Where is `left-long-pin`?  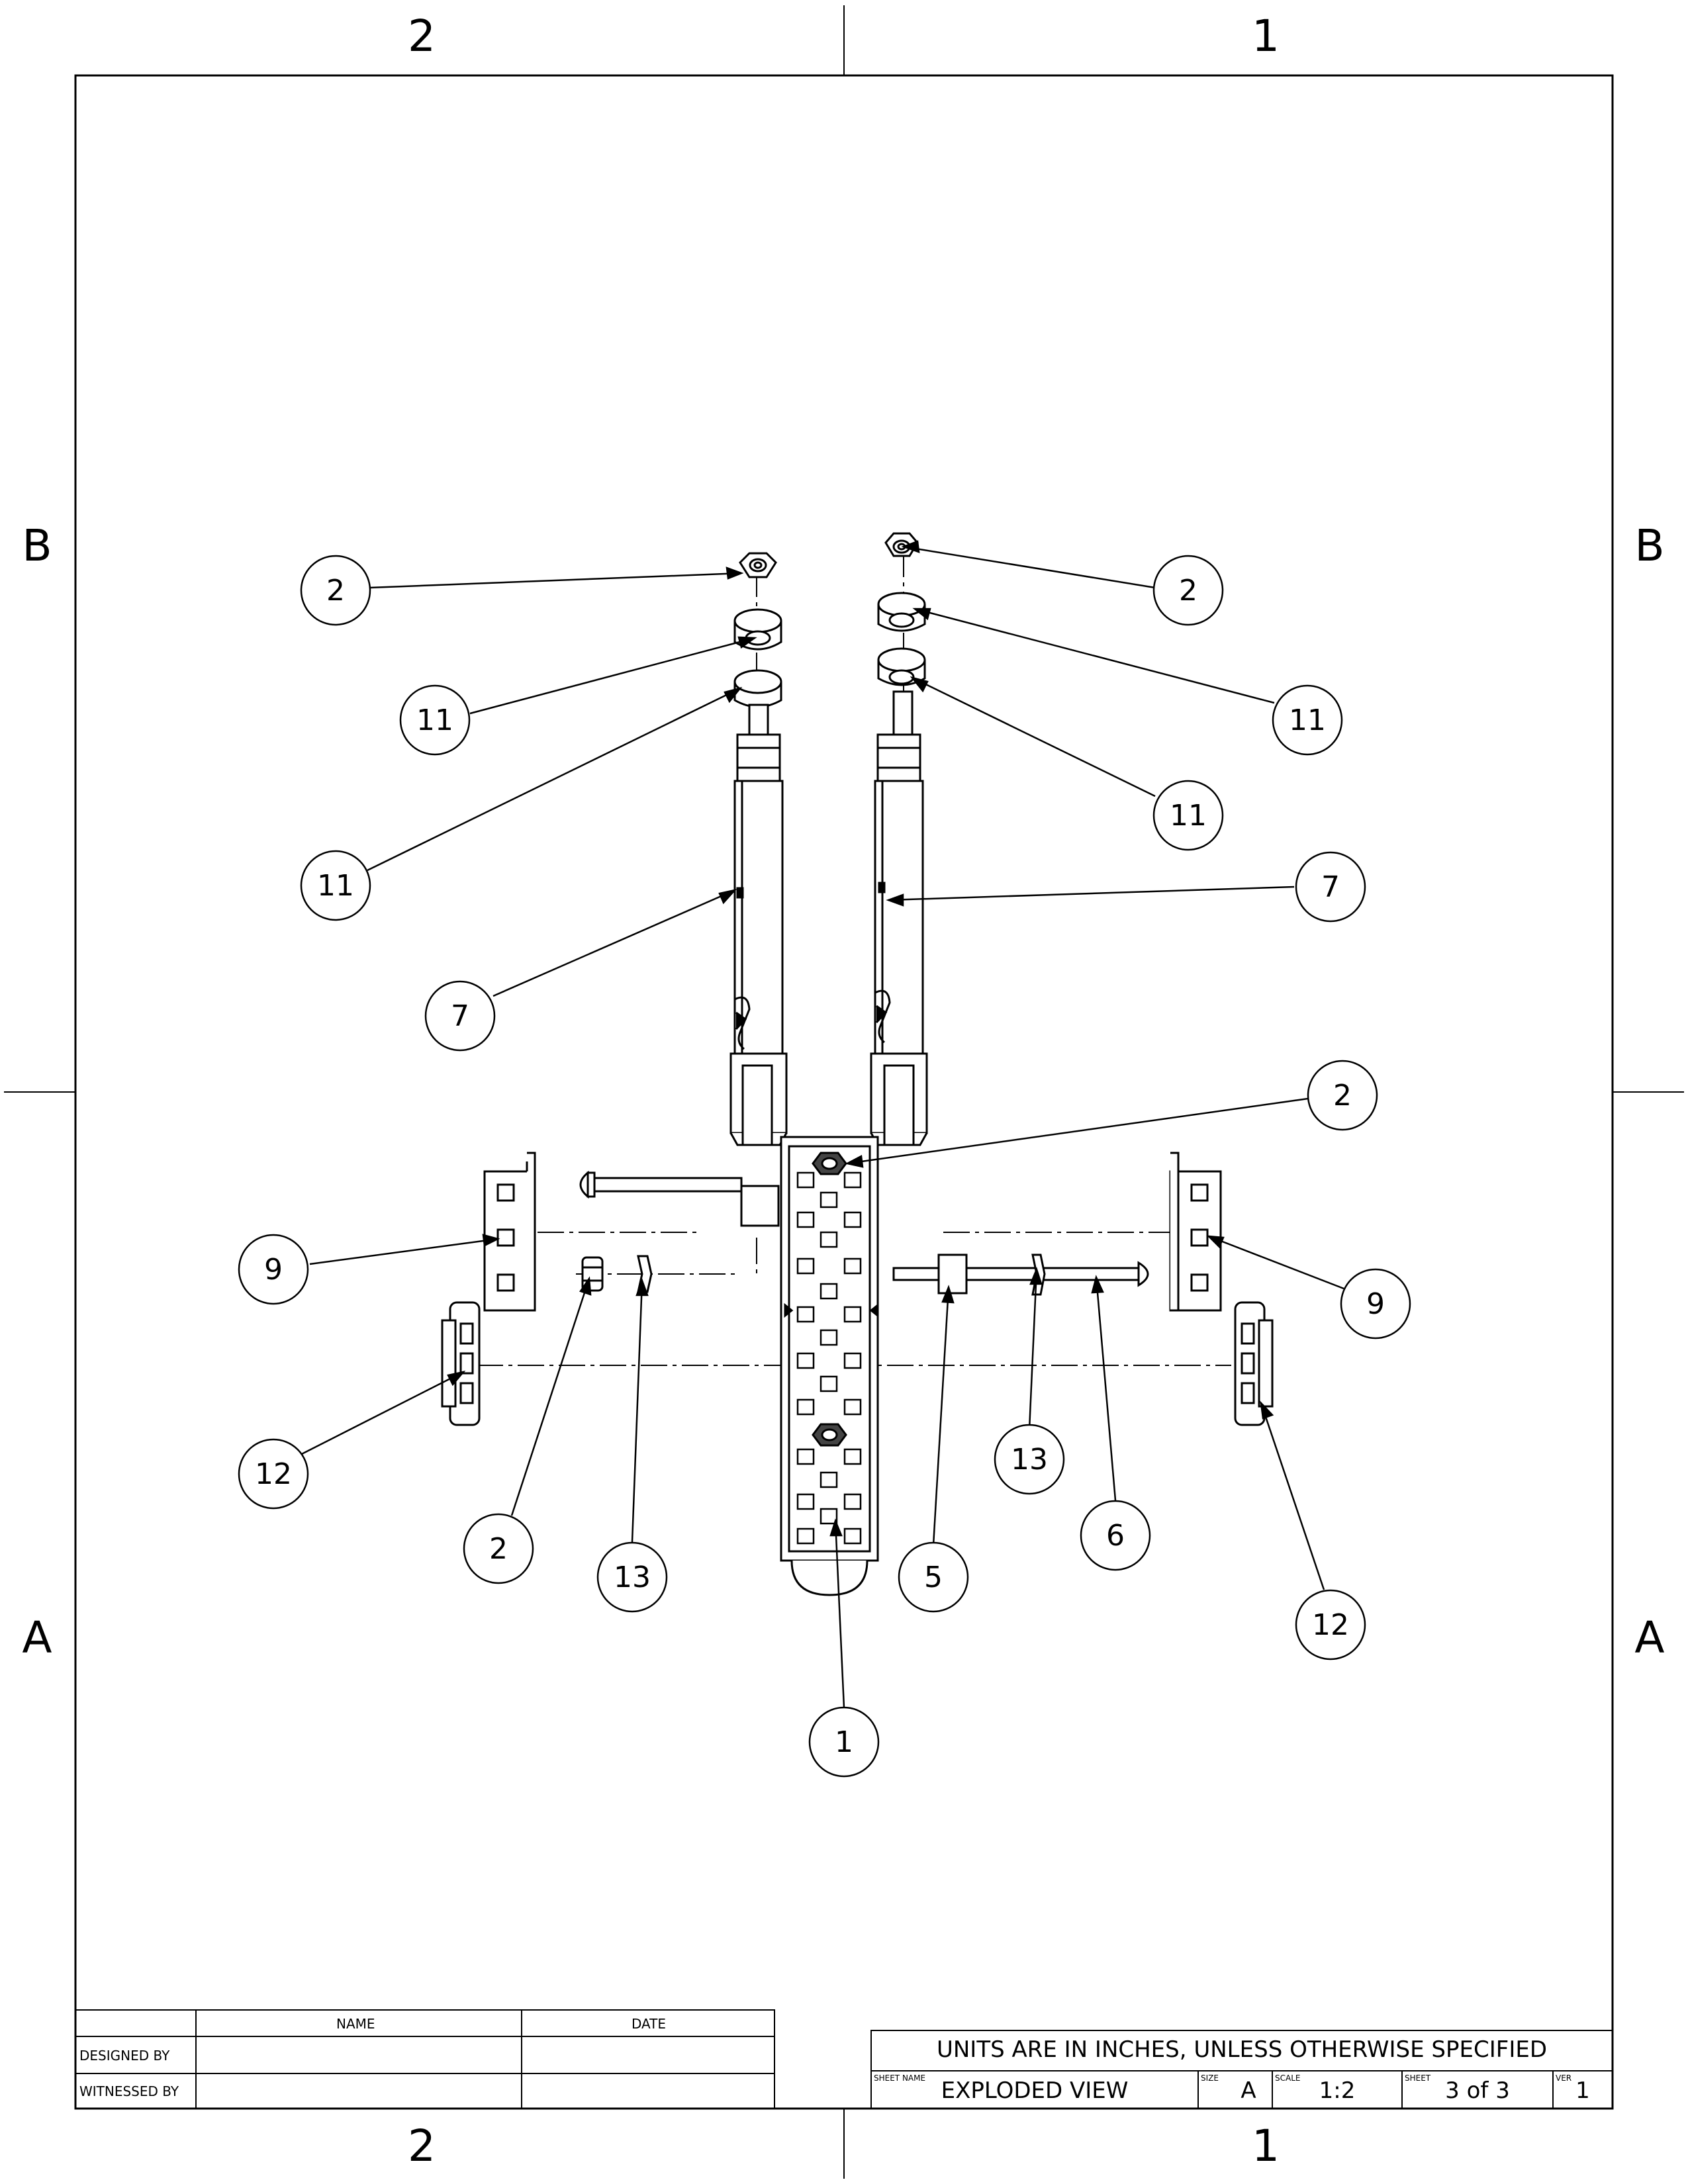 left-long-pin is located at coordinates (679, 1198).